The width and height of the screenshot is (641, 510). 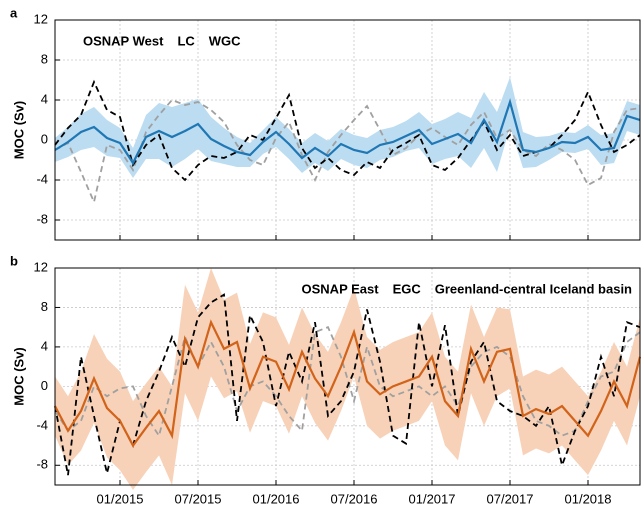 What do you see at coordinates (354, 498) in the screenshot?
I see `x-tick-label: 07/2016` at bounding box center [354, 498].